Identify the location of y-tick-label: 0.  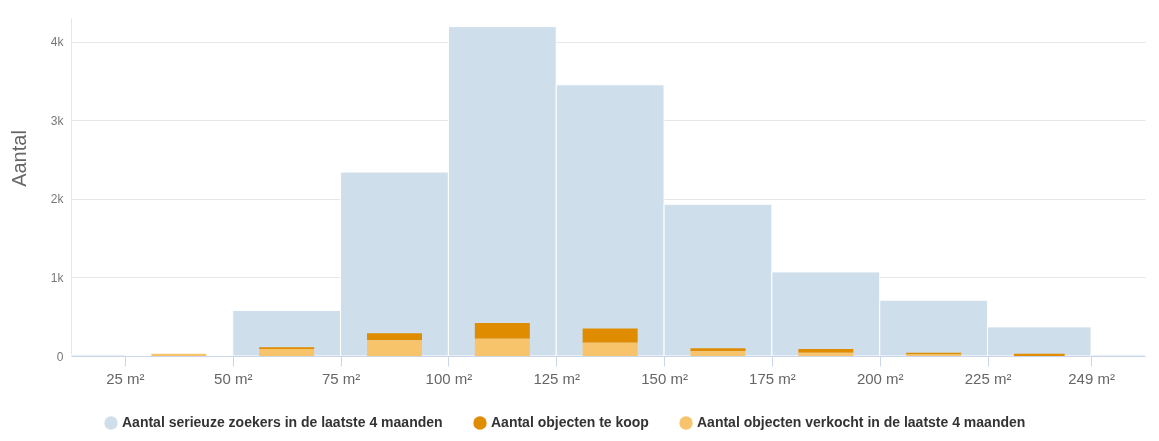
(60, 356).